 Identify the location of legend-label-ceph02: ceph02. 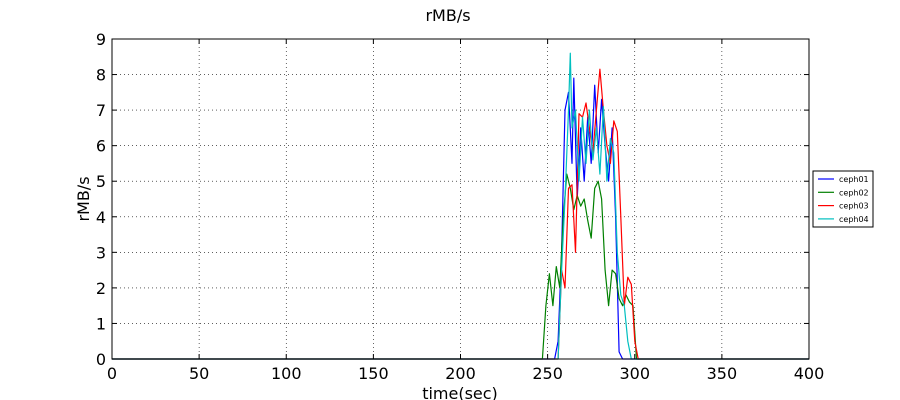
(854, 192).